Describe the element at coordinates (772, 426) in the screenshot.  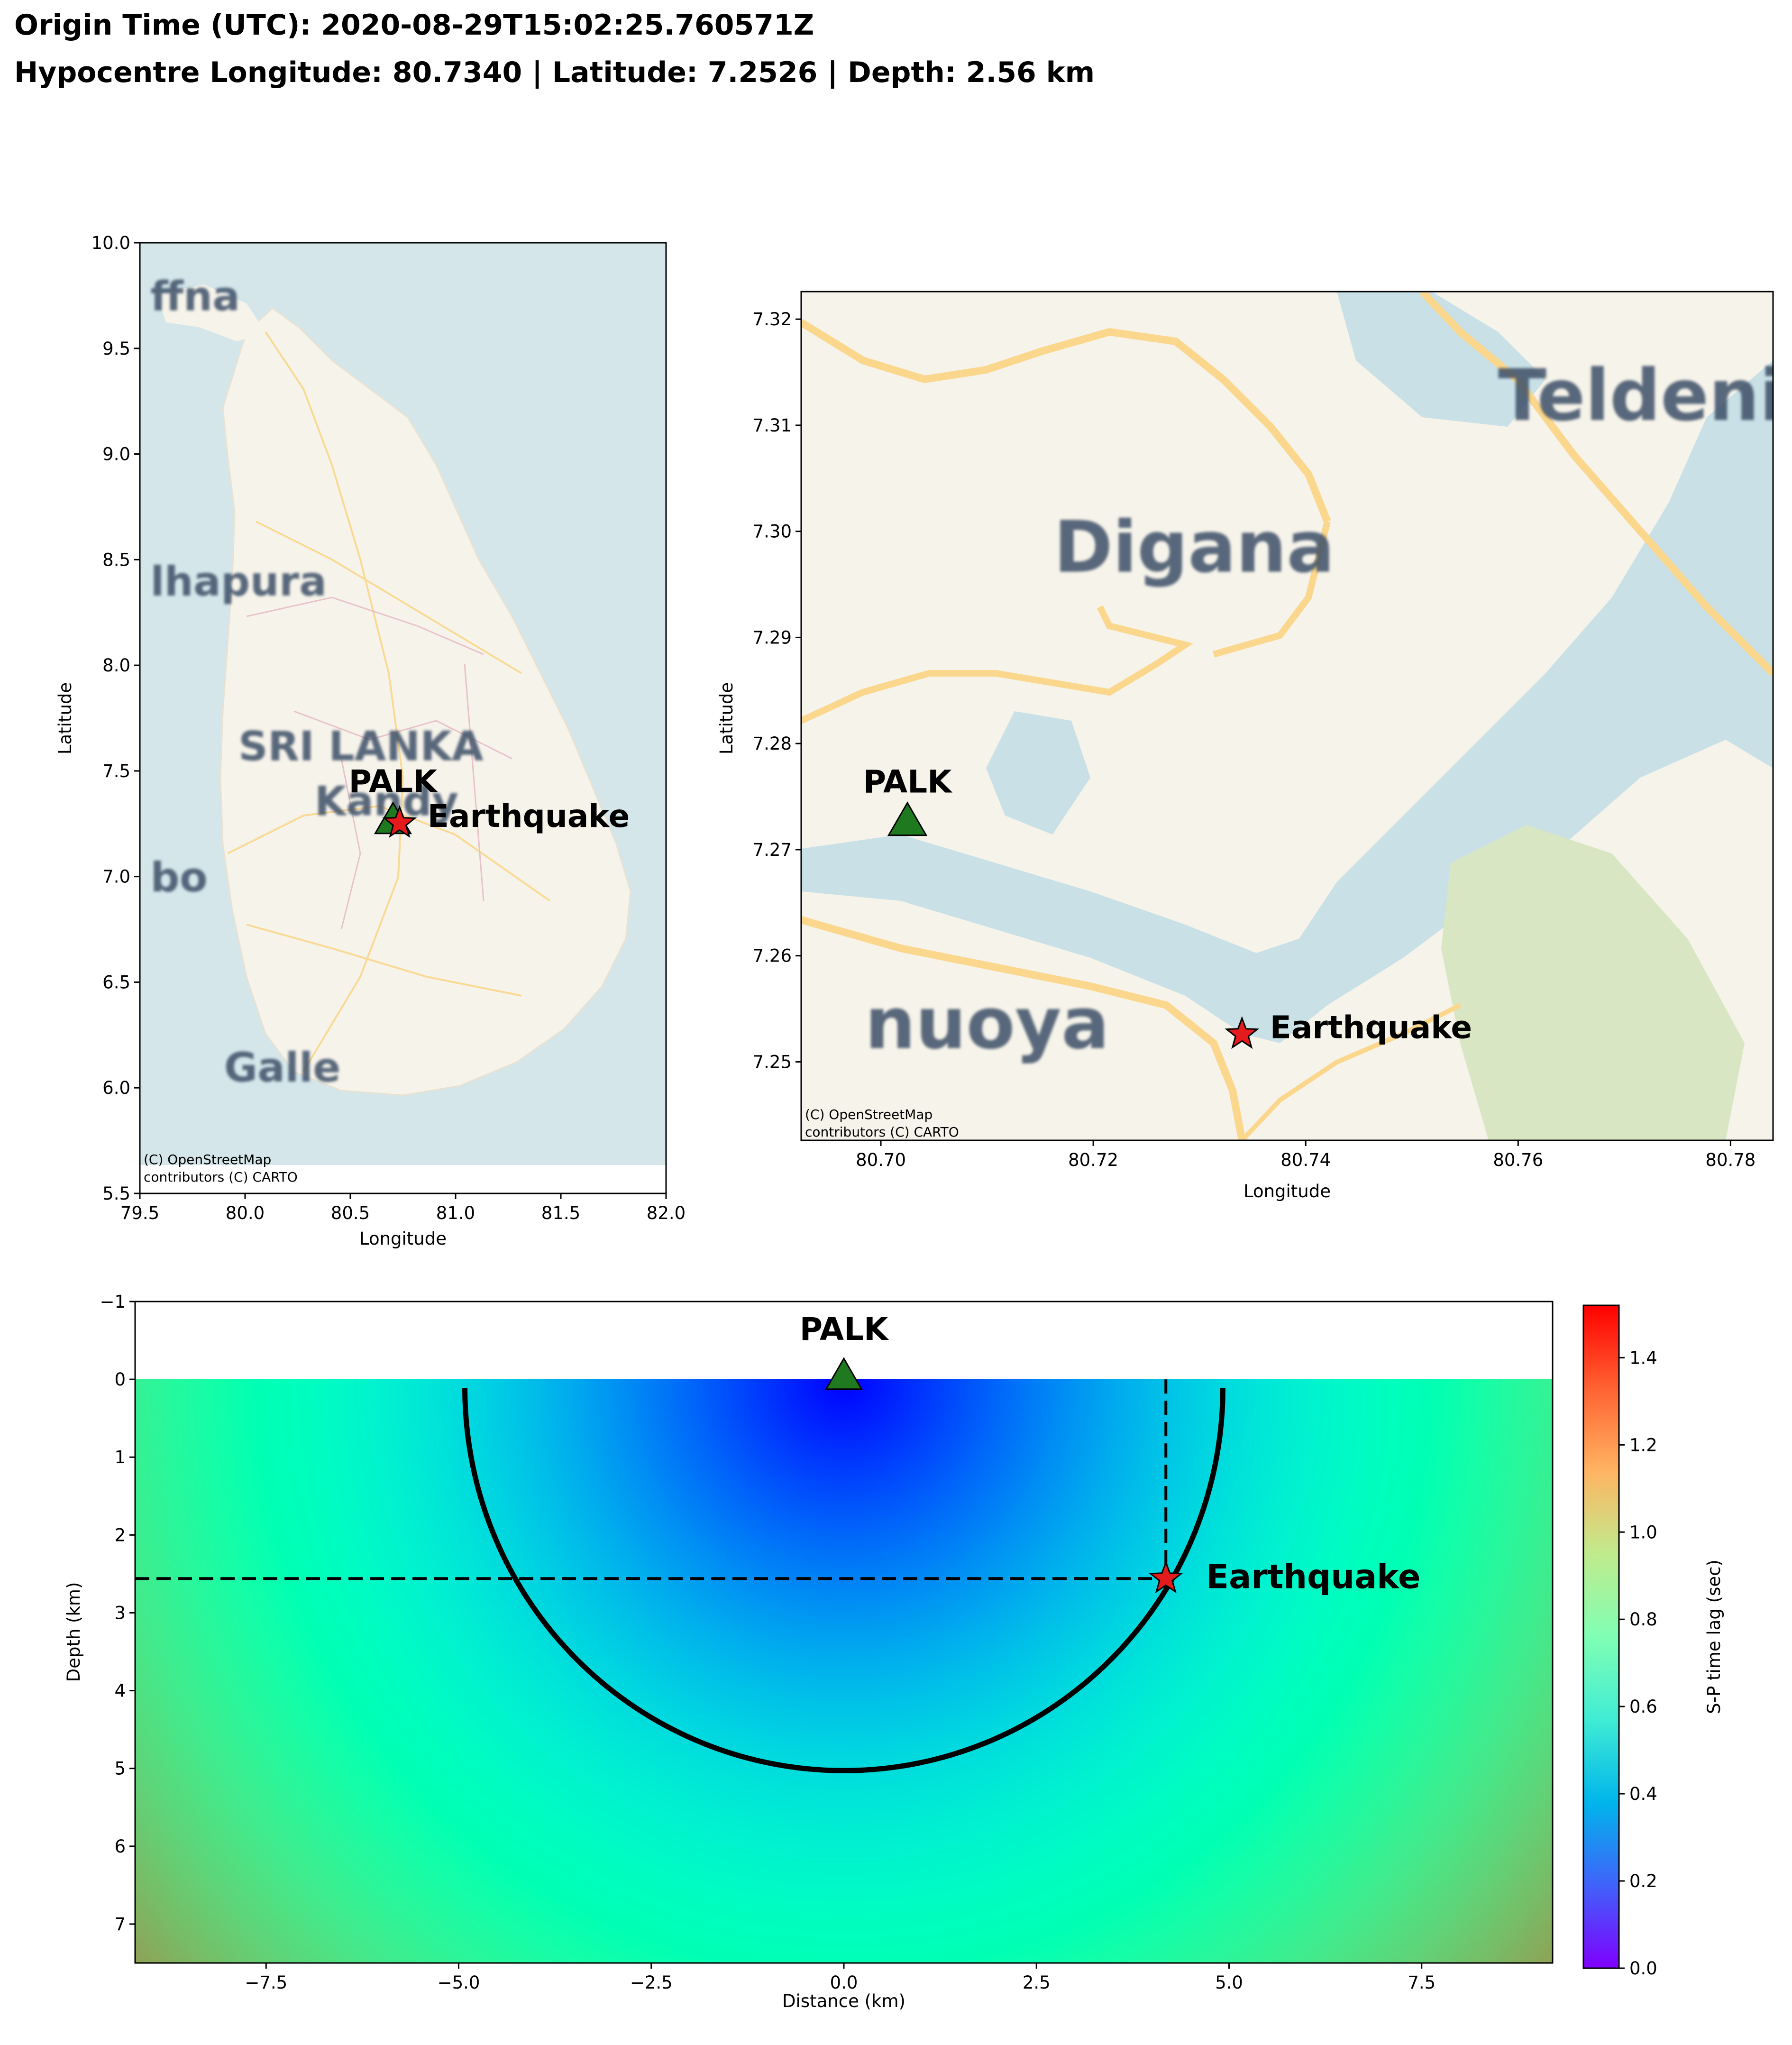
I see `y-tick-label: 7.31` at that location.